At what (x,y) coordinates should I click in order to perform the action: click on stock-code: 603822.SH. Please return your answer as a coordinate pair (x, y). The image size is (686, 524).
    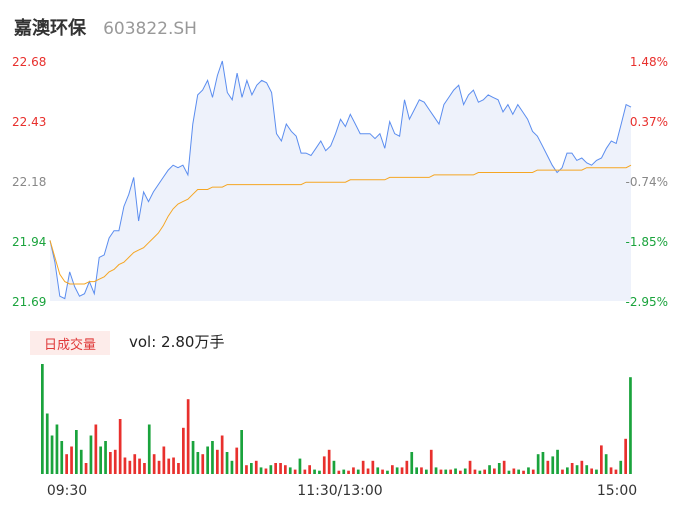
    Looking at the image, I should click on (150, 29).